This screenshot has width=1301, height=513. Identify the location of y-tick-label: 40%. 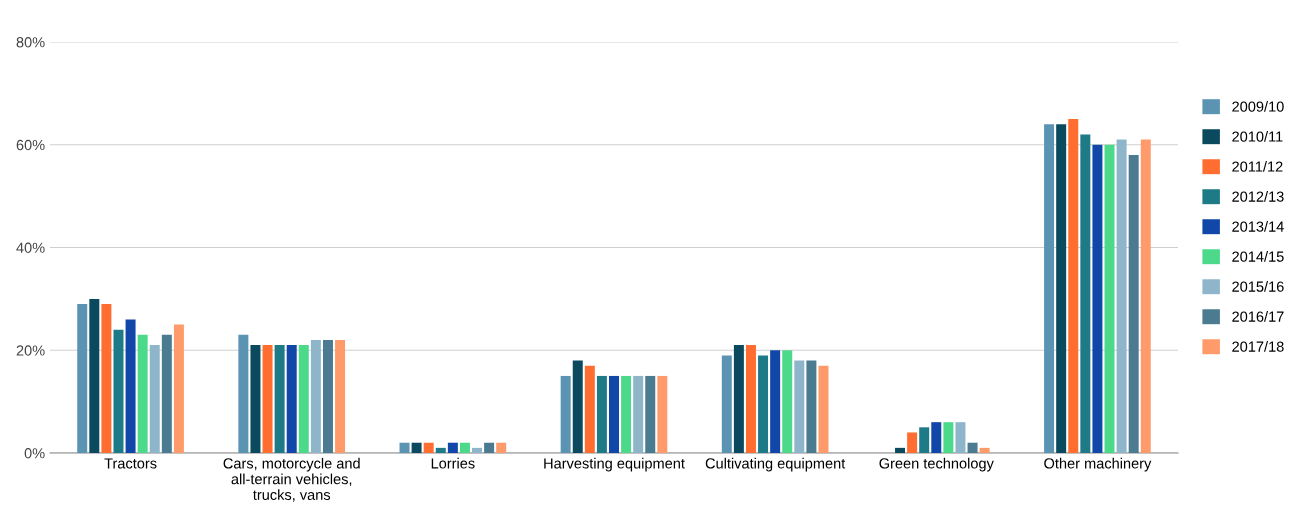
(30, 247).